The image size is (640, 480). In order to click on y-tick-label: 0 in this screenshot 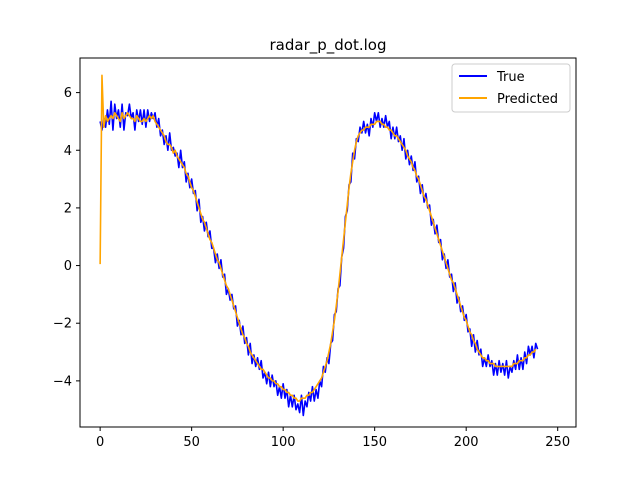, I will do `click(68, 266)`.